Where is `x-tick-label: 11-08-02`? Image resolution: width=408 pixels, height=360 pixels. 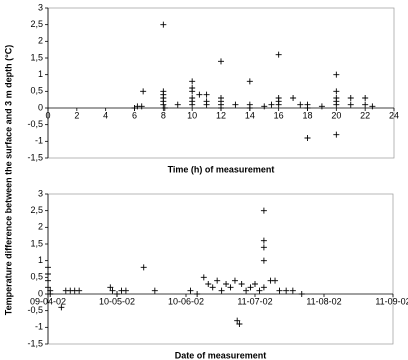 x-tick-label: 11-08-02 is located at coordinates (323, 301).